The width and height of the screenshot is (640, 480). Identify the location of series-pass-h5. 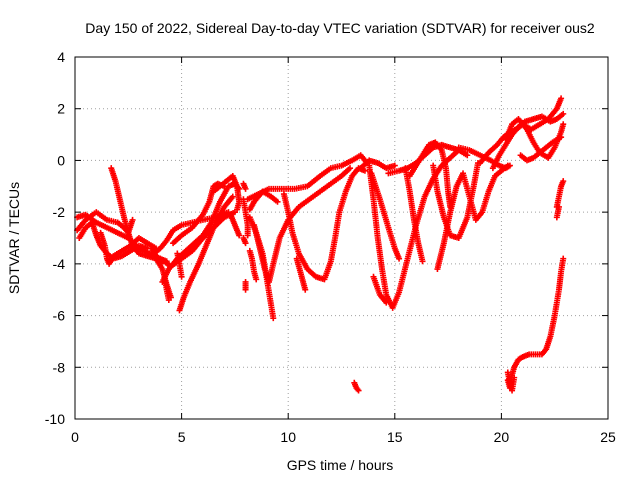
(253, 265).